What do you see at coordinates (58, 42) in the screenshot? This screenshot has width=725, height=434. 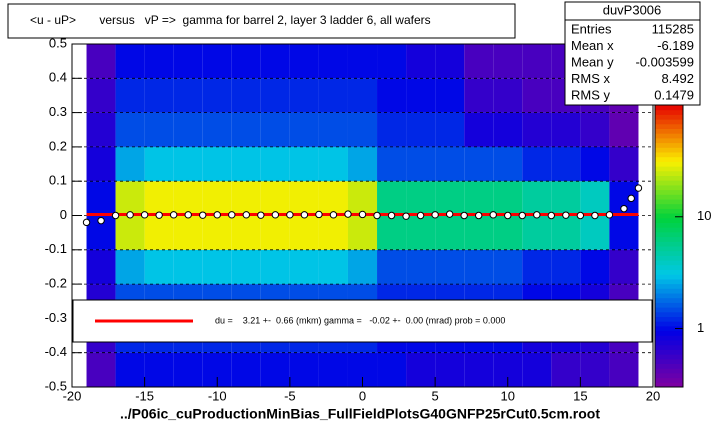 I see `y-tick-label: 0.5` at bounding box center [58, 42].